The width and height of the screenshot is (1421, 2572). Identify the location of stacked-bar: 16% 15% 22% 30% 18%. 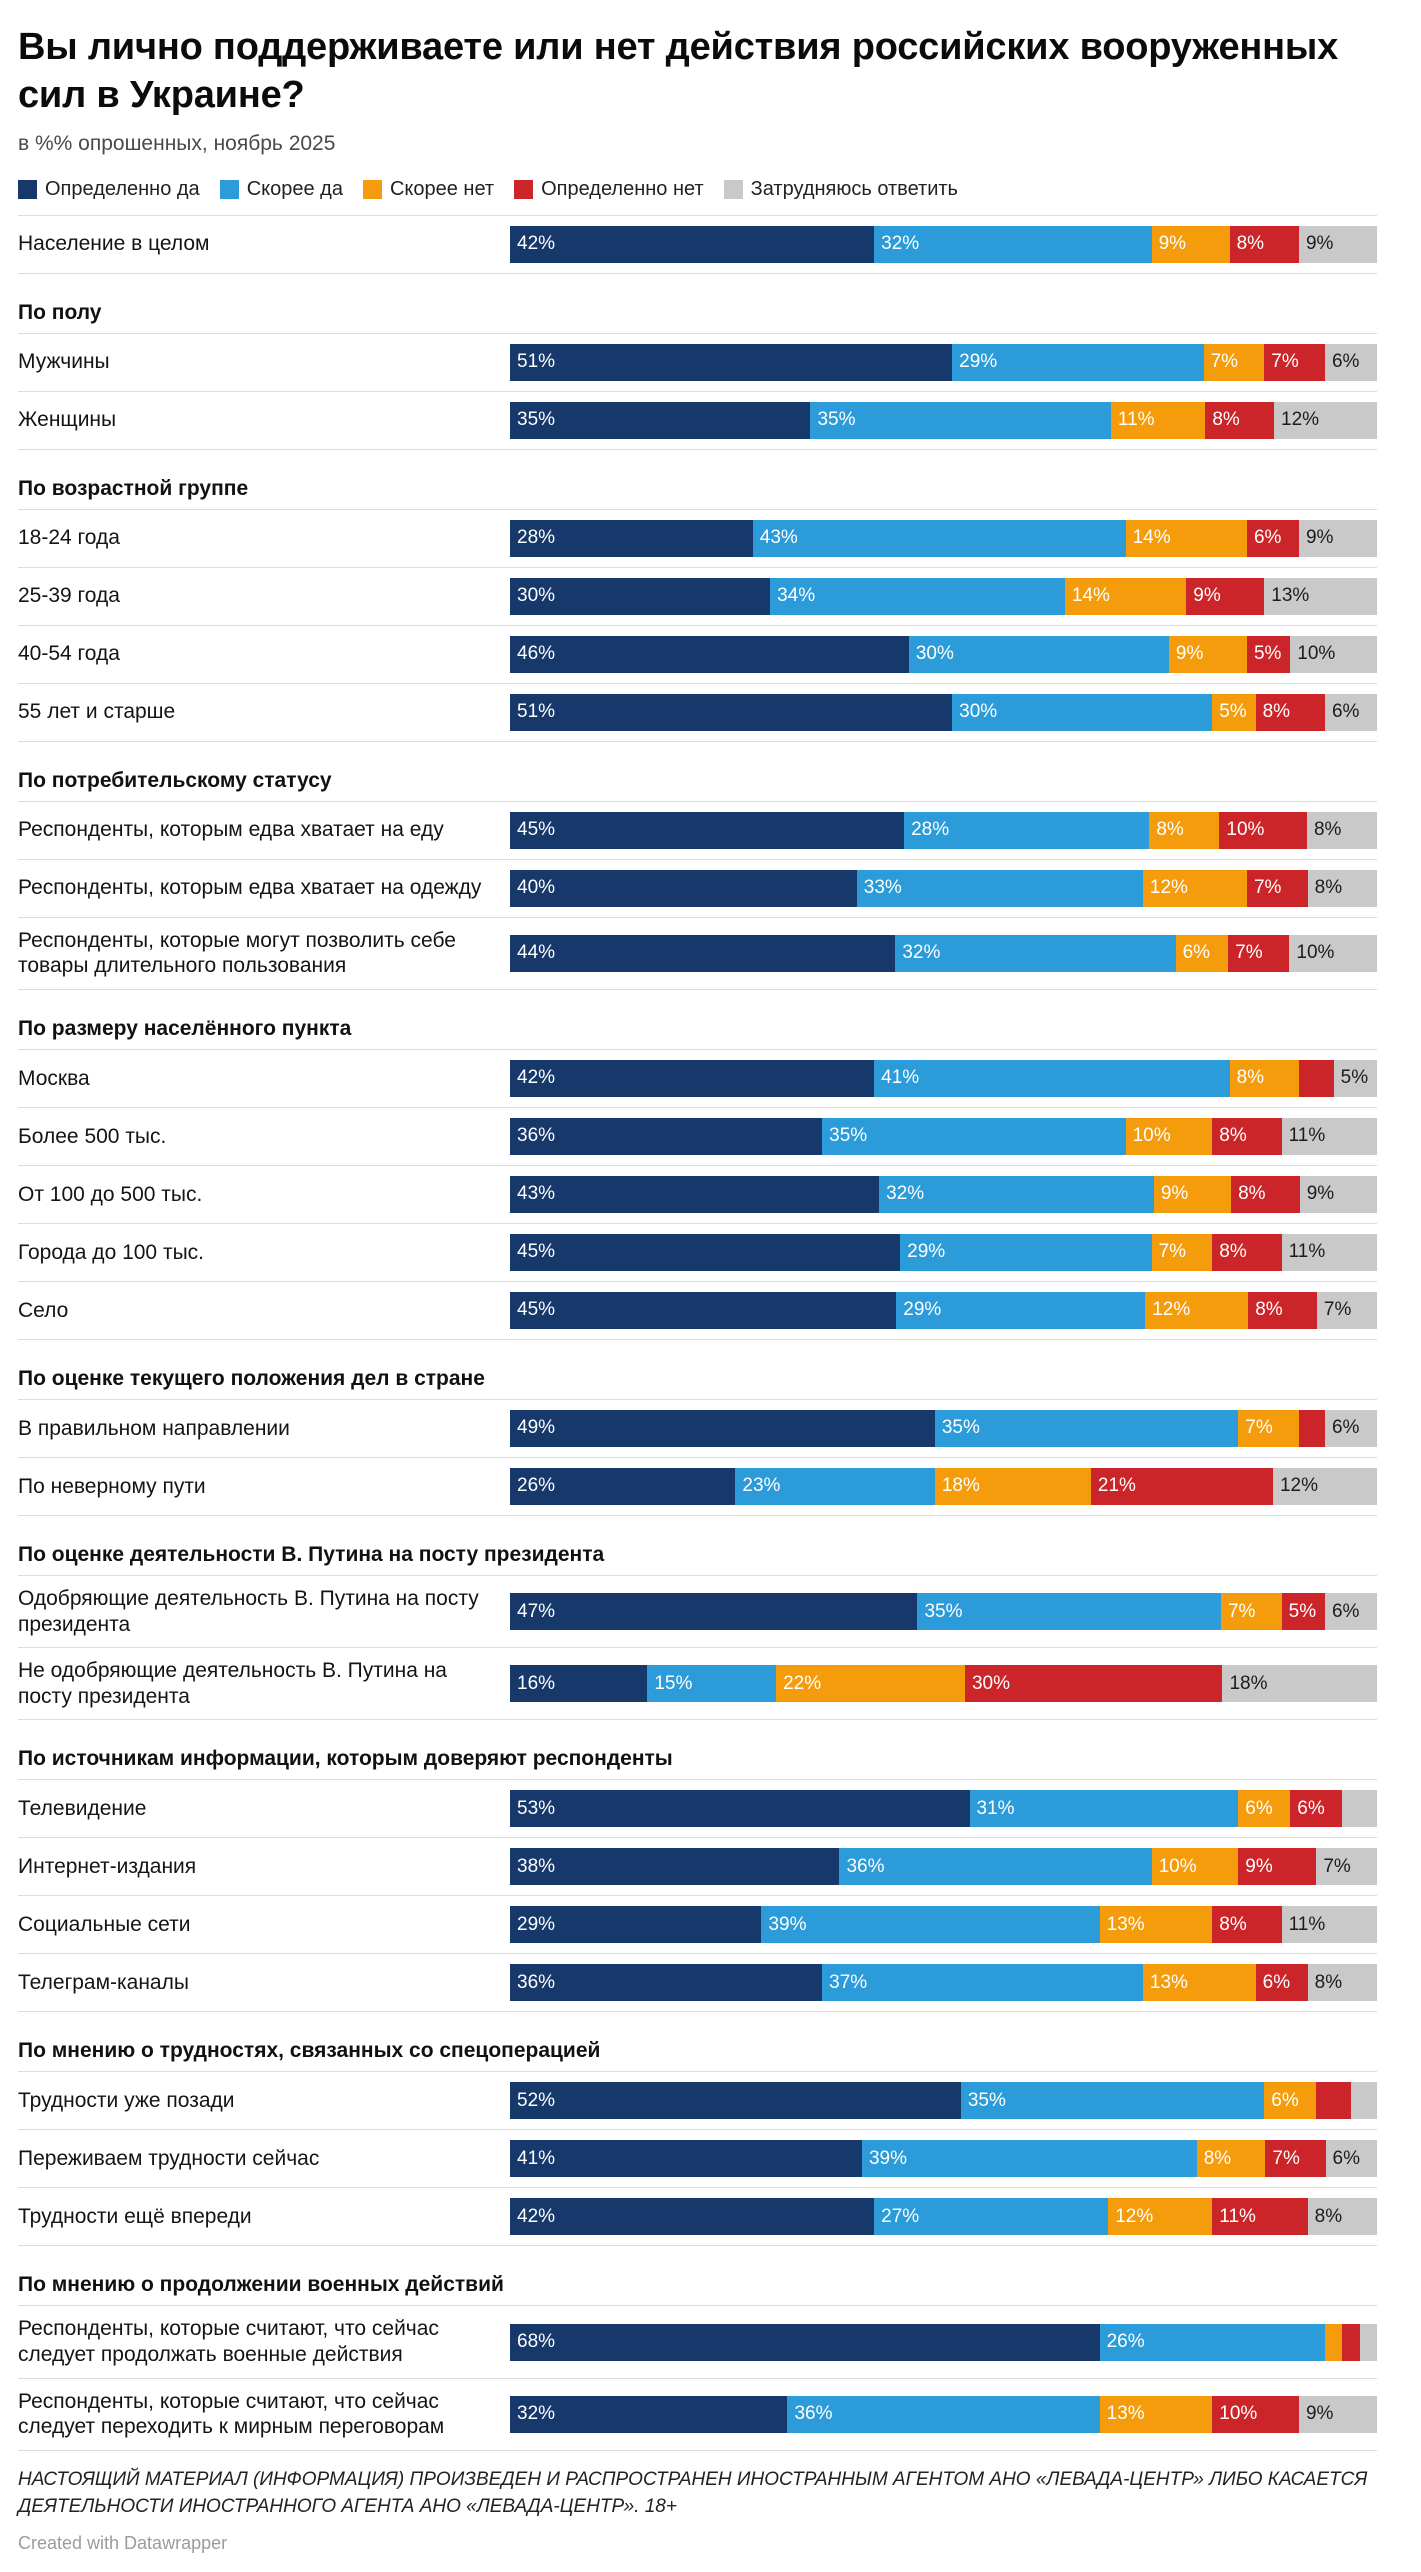
(943, 1684).